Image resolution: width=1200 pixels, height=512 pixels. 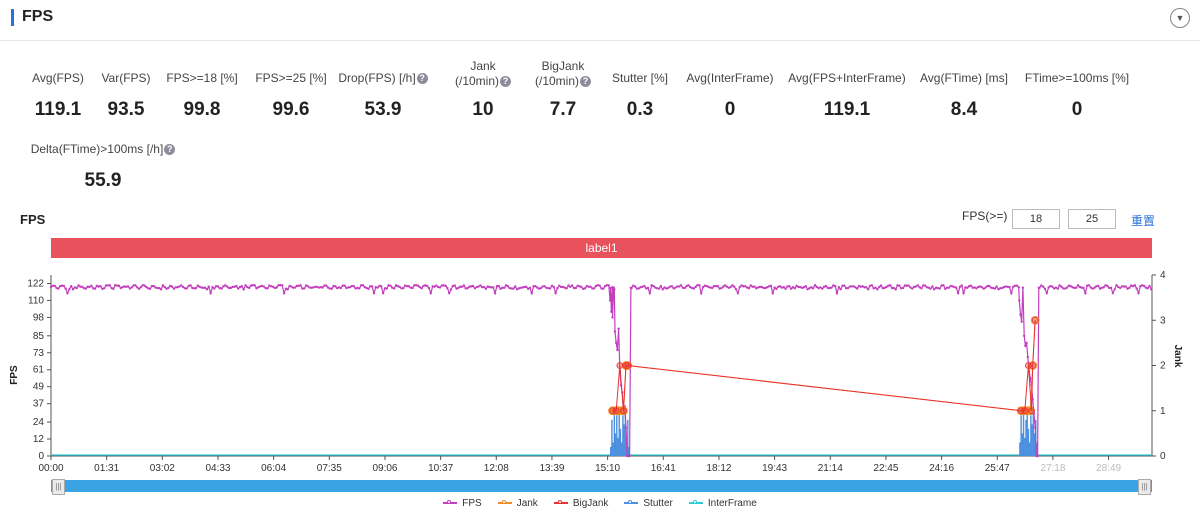 I want to click on time-range-slider, so click(x=601, y=486).